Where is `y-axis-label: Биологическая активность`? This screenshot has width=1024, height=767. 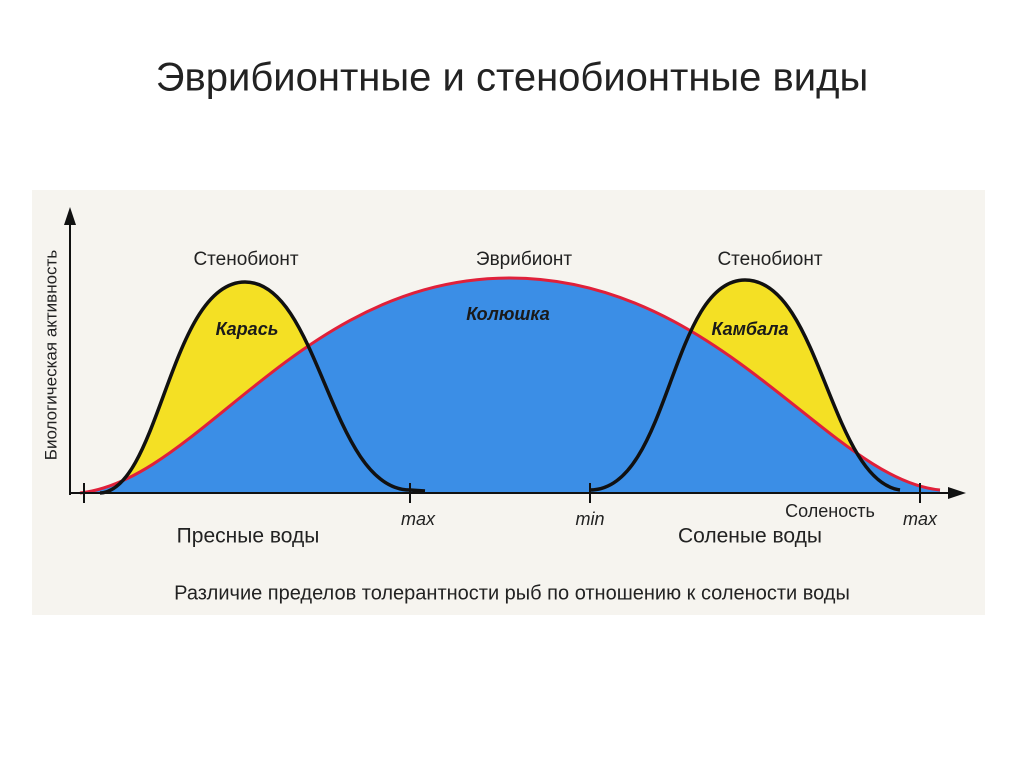 y-axis-label: Биологическая активность is located at coordinates (50, 355).